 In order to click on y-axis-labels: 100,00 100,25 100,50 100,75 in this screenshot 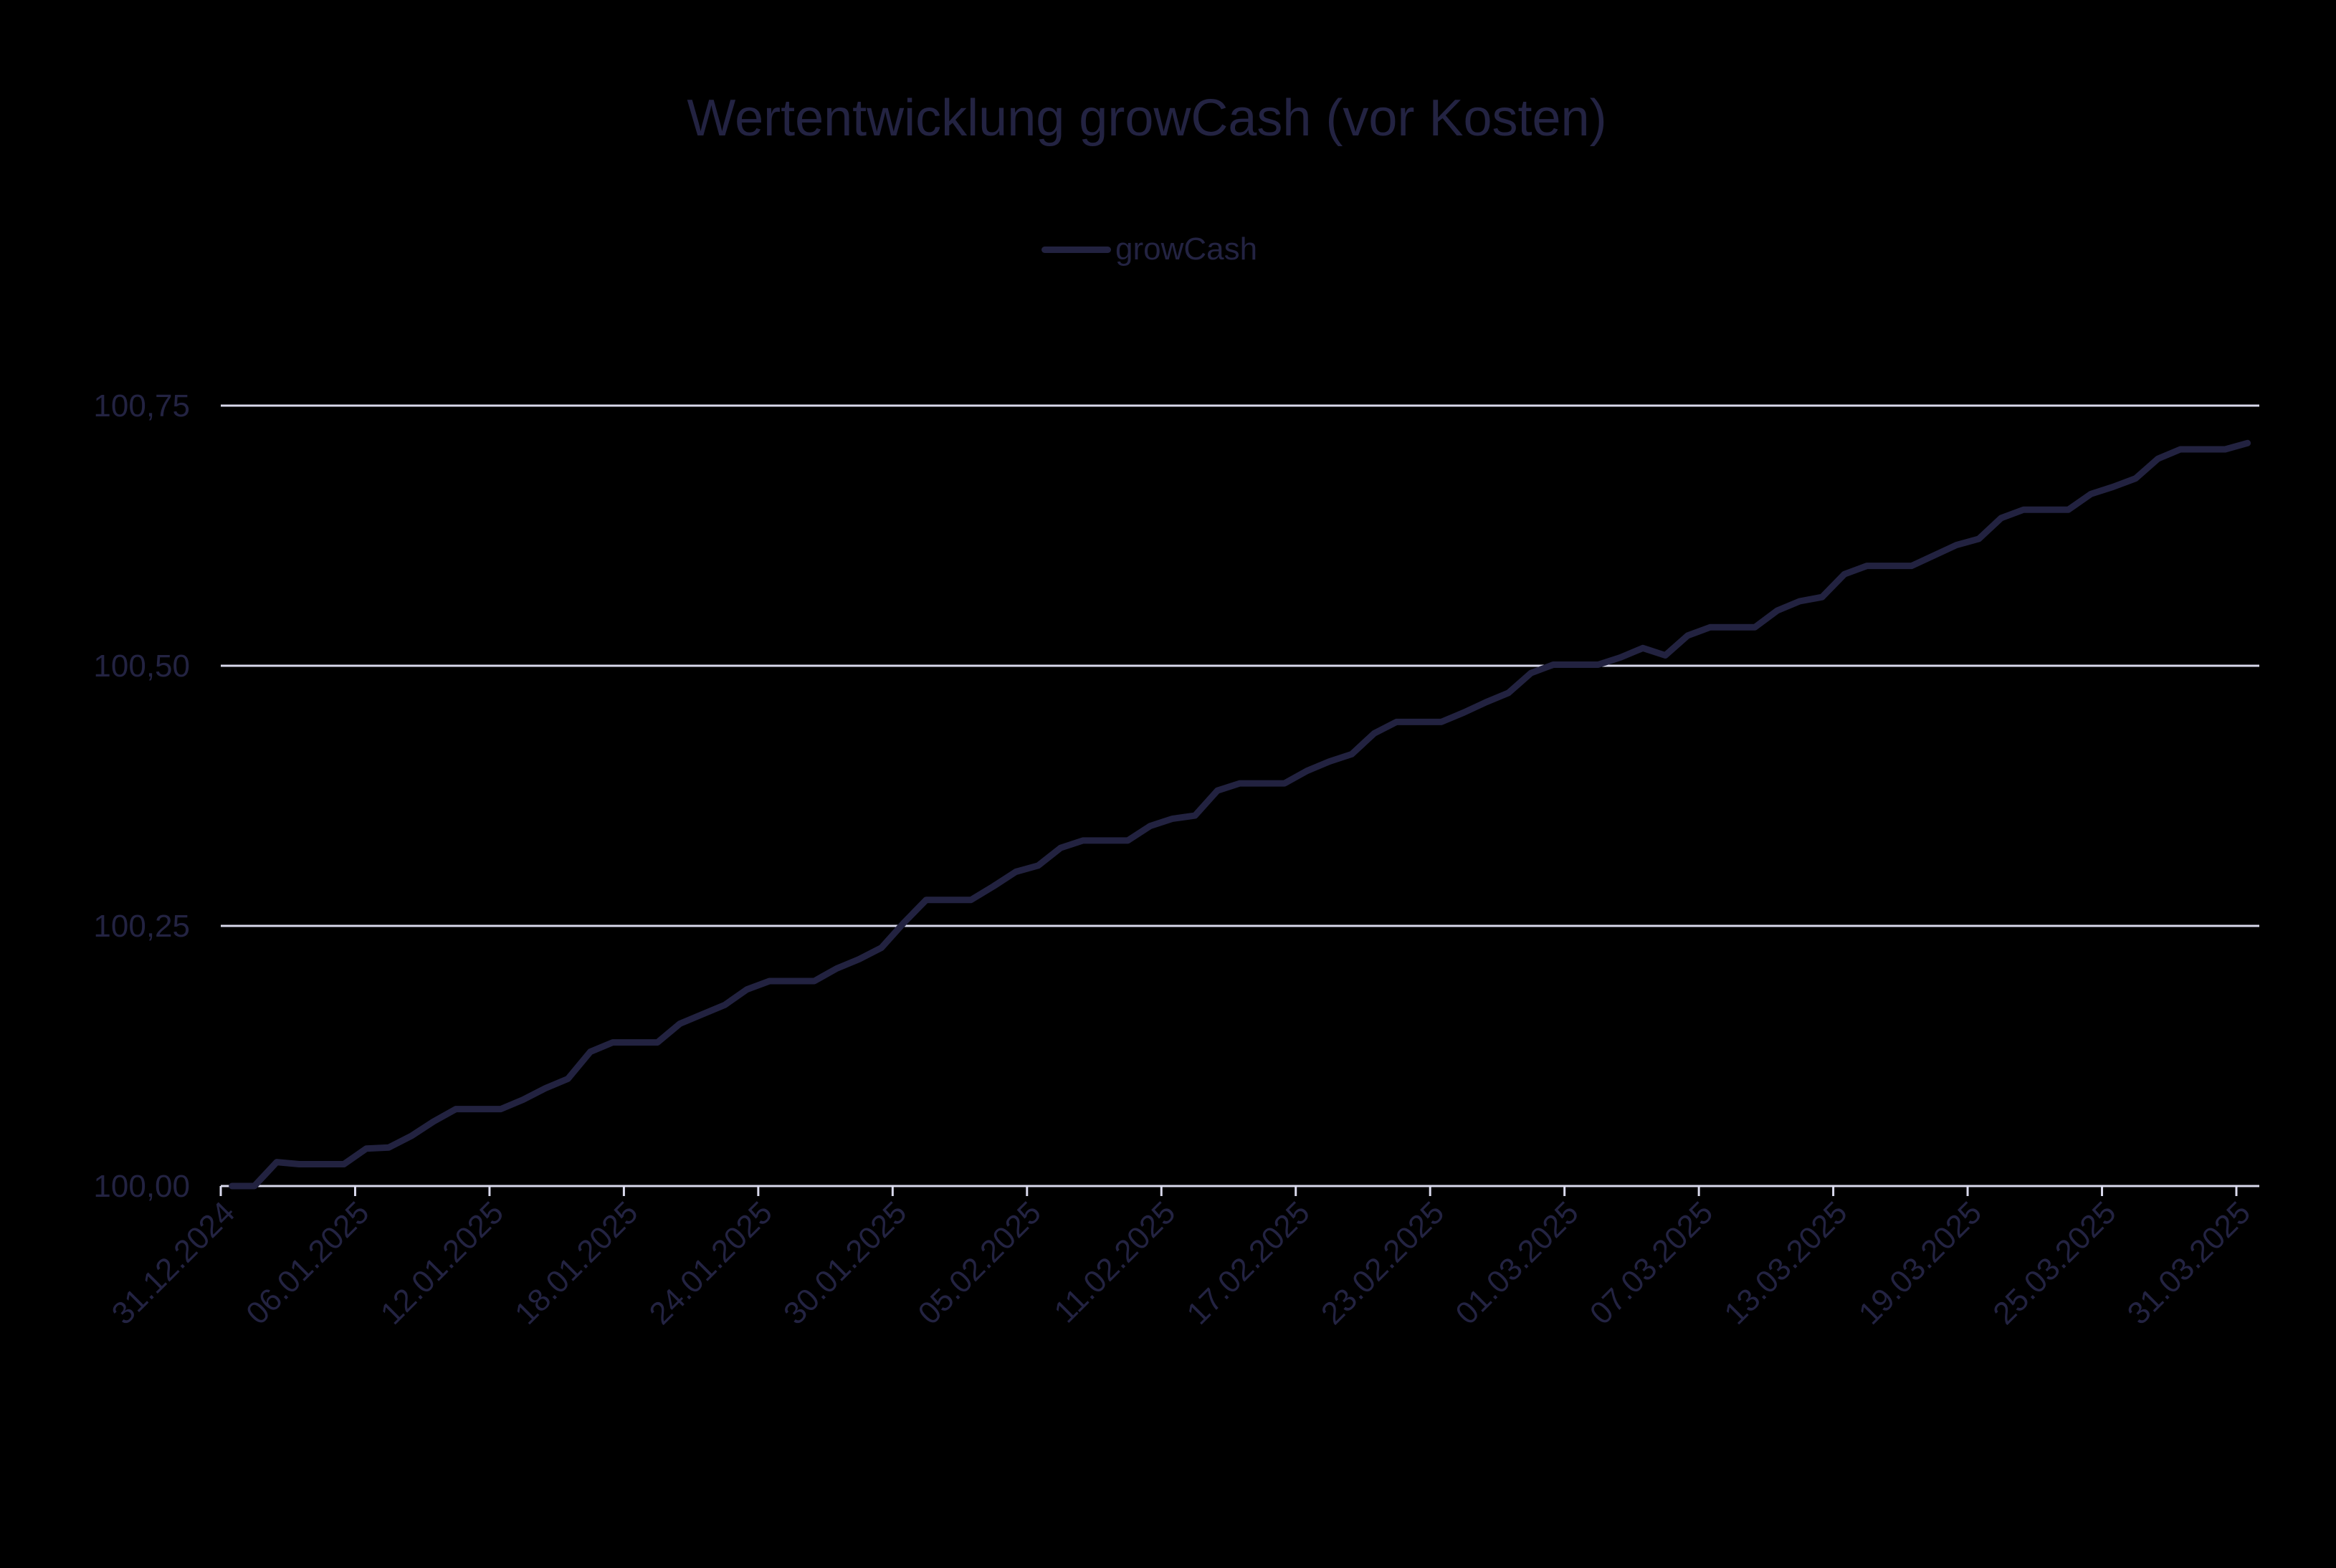, I will do `click(142, 796)`.